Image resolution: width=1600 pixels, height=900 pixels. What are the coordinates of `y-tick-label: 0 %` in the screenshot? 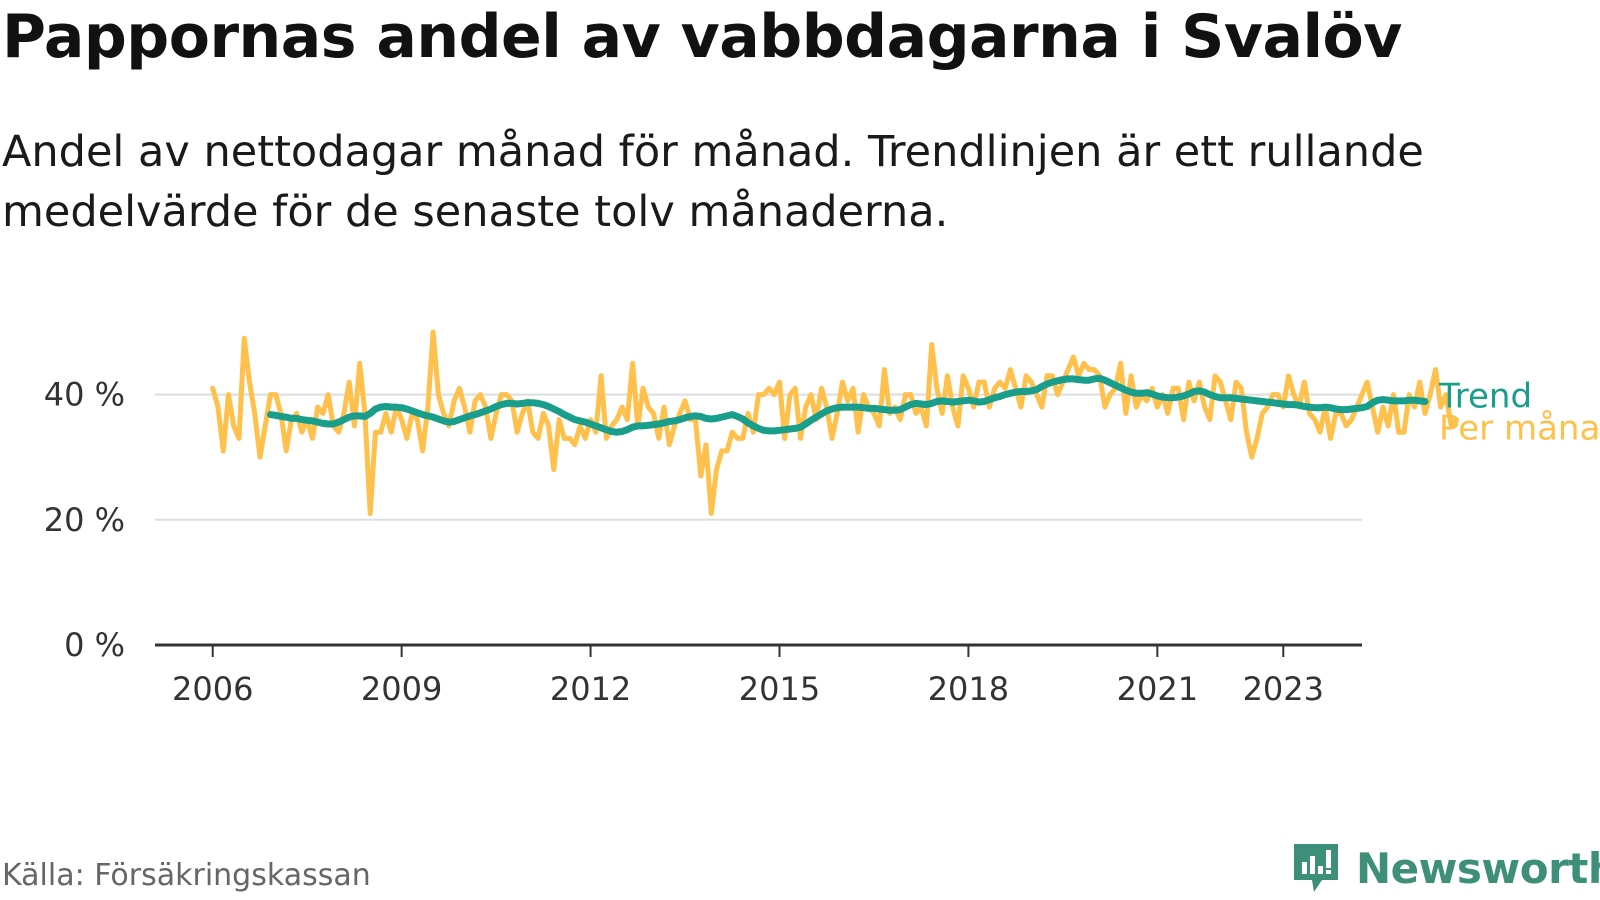 It's located at (94, 645).